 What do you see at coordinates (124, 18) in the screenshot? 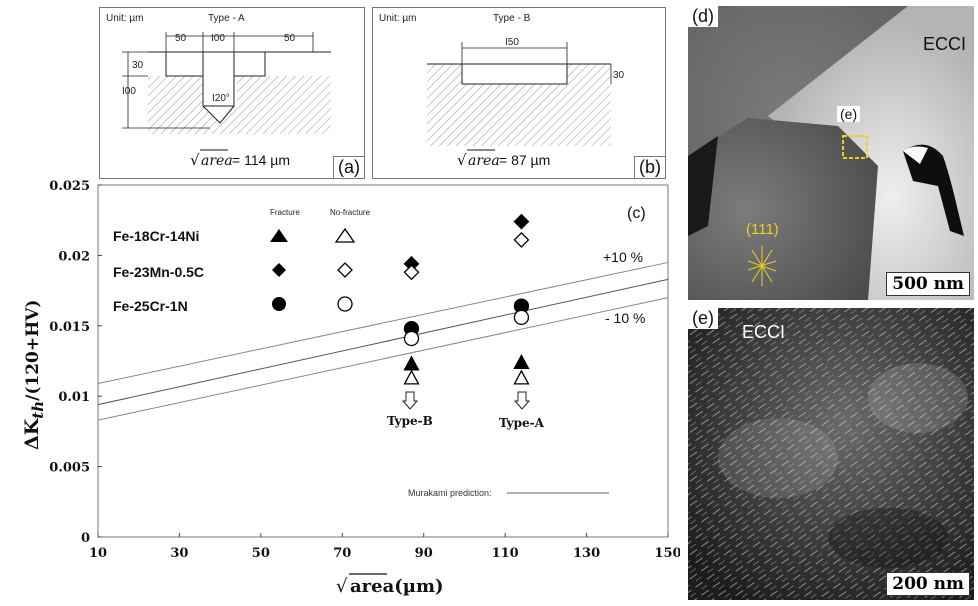
I see `panel-a-unit: Unit: µm` at bounding box center [124, 18].